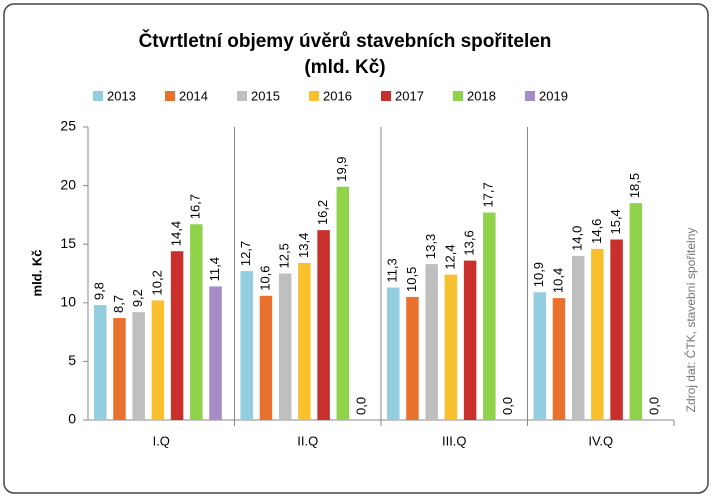 The height and width of the screenshot is (498, 713). Describe the element at coordinates (481, 95) in the screenshot. I see `legend-label: 2018` at that location.